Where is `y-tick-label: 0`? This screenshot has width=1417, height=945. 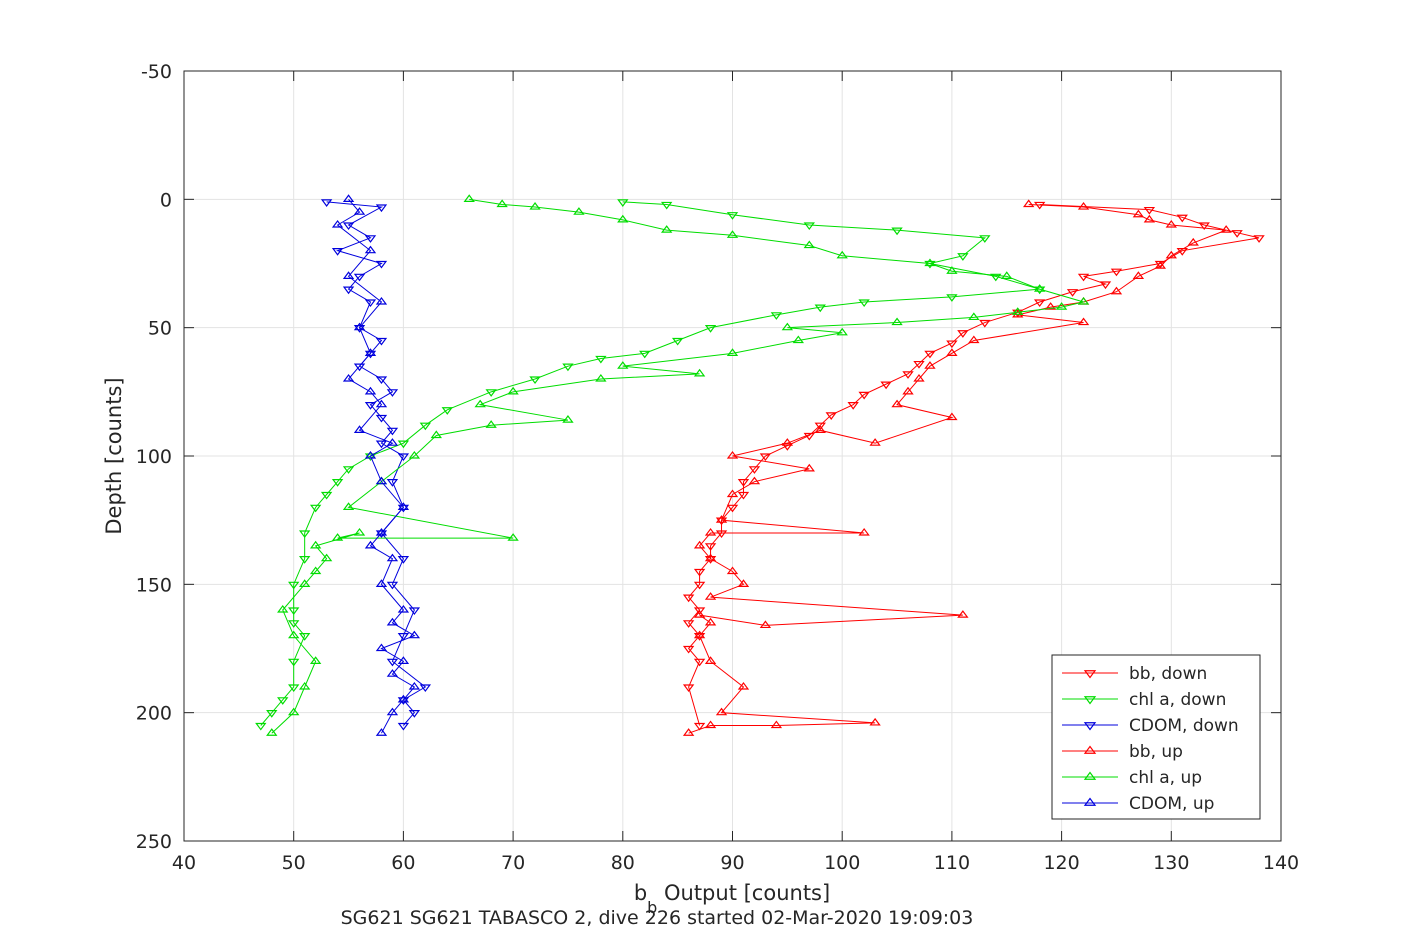 y-tick-label: 0 is located at coordinates (166, 200).